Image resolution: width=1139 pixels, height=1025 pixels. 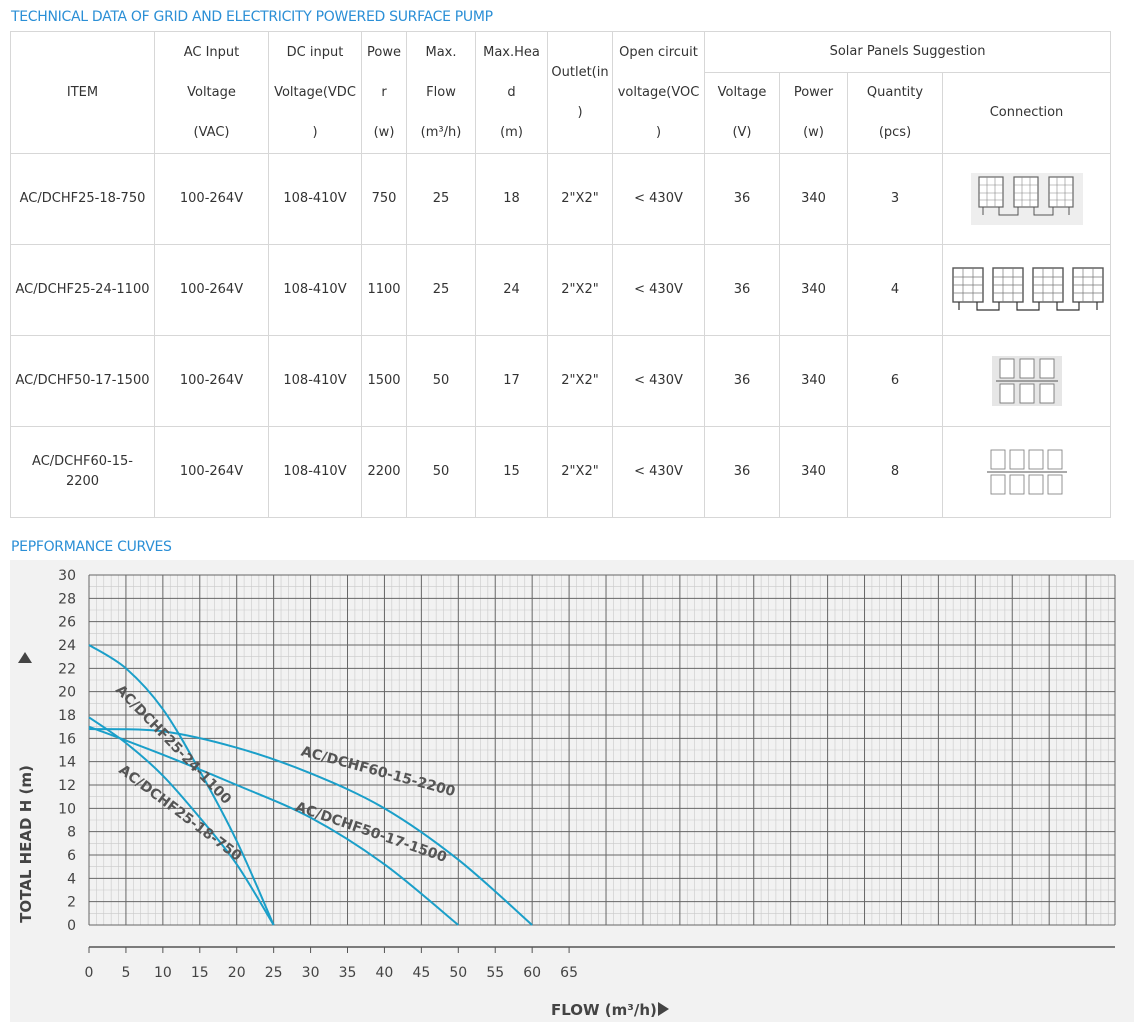 I want to click on y-axis-arrow-icon, so click(x=25, y=657).